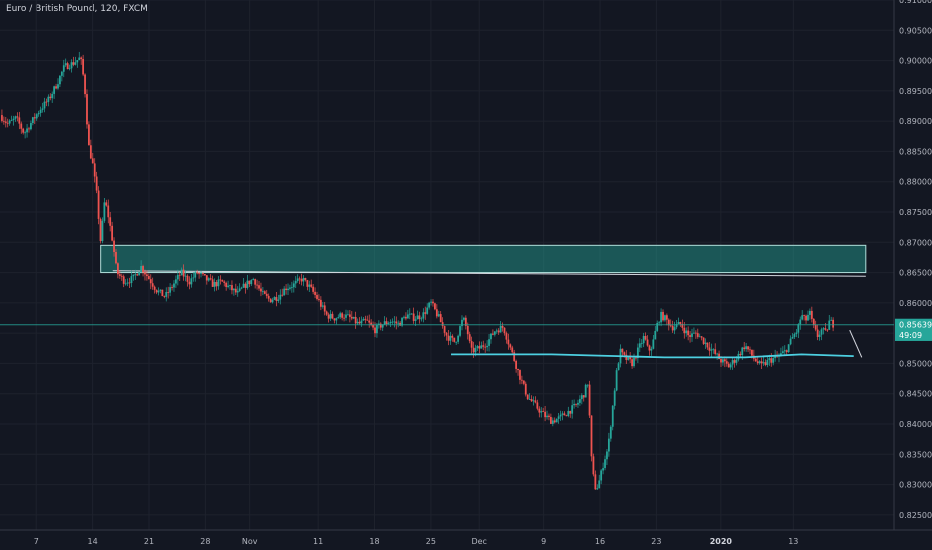 This screenshot has width=932, height=550. Describe the element at coordinates (856, 343) in the screenshot. I see `projection-line` at that location.